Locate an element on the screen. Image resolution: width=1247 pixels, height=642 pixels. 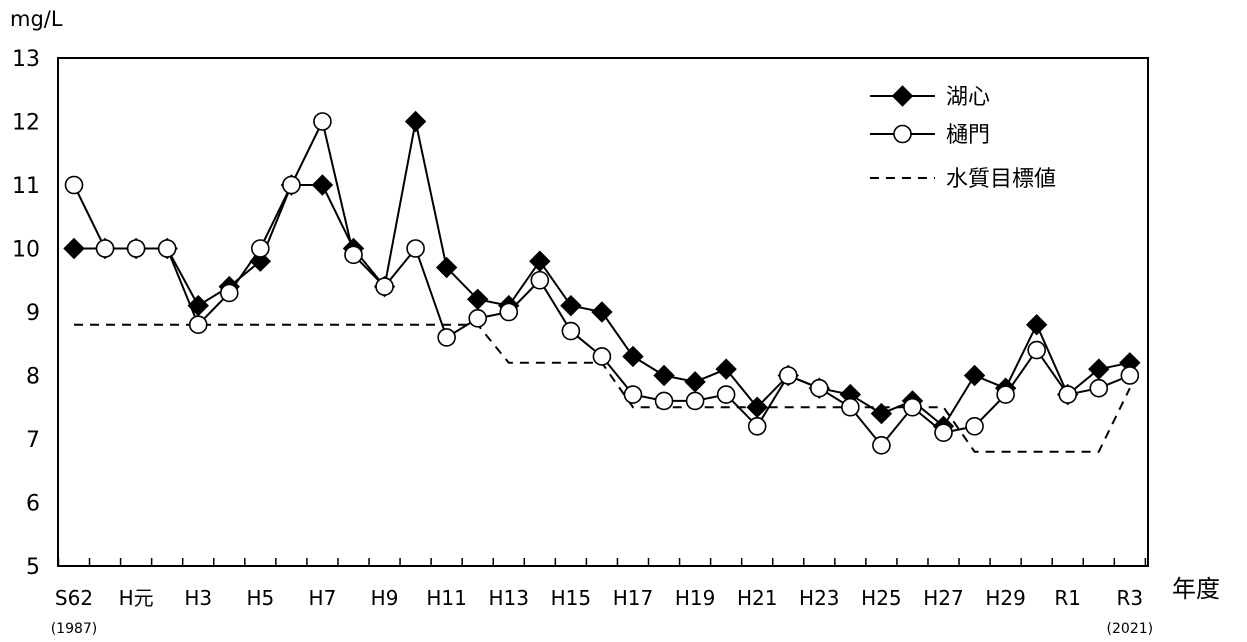
x-tick-label: H3 is located at coordinates (198, 598).